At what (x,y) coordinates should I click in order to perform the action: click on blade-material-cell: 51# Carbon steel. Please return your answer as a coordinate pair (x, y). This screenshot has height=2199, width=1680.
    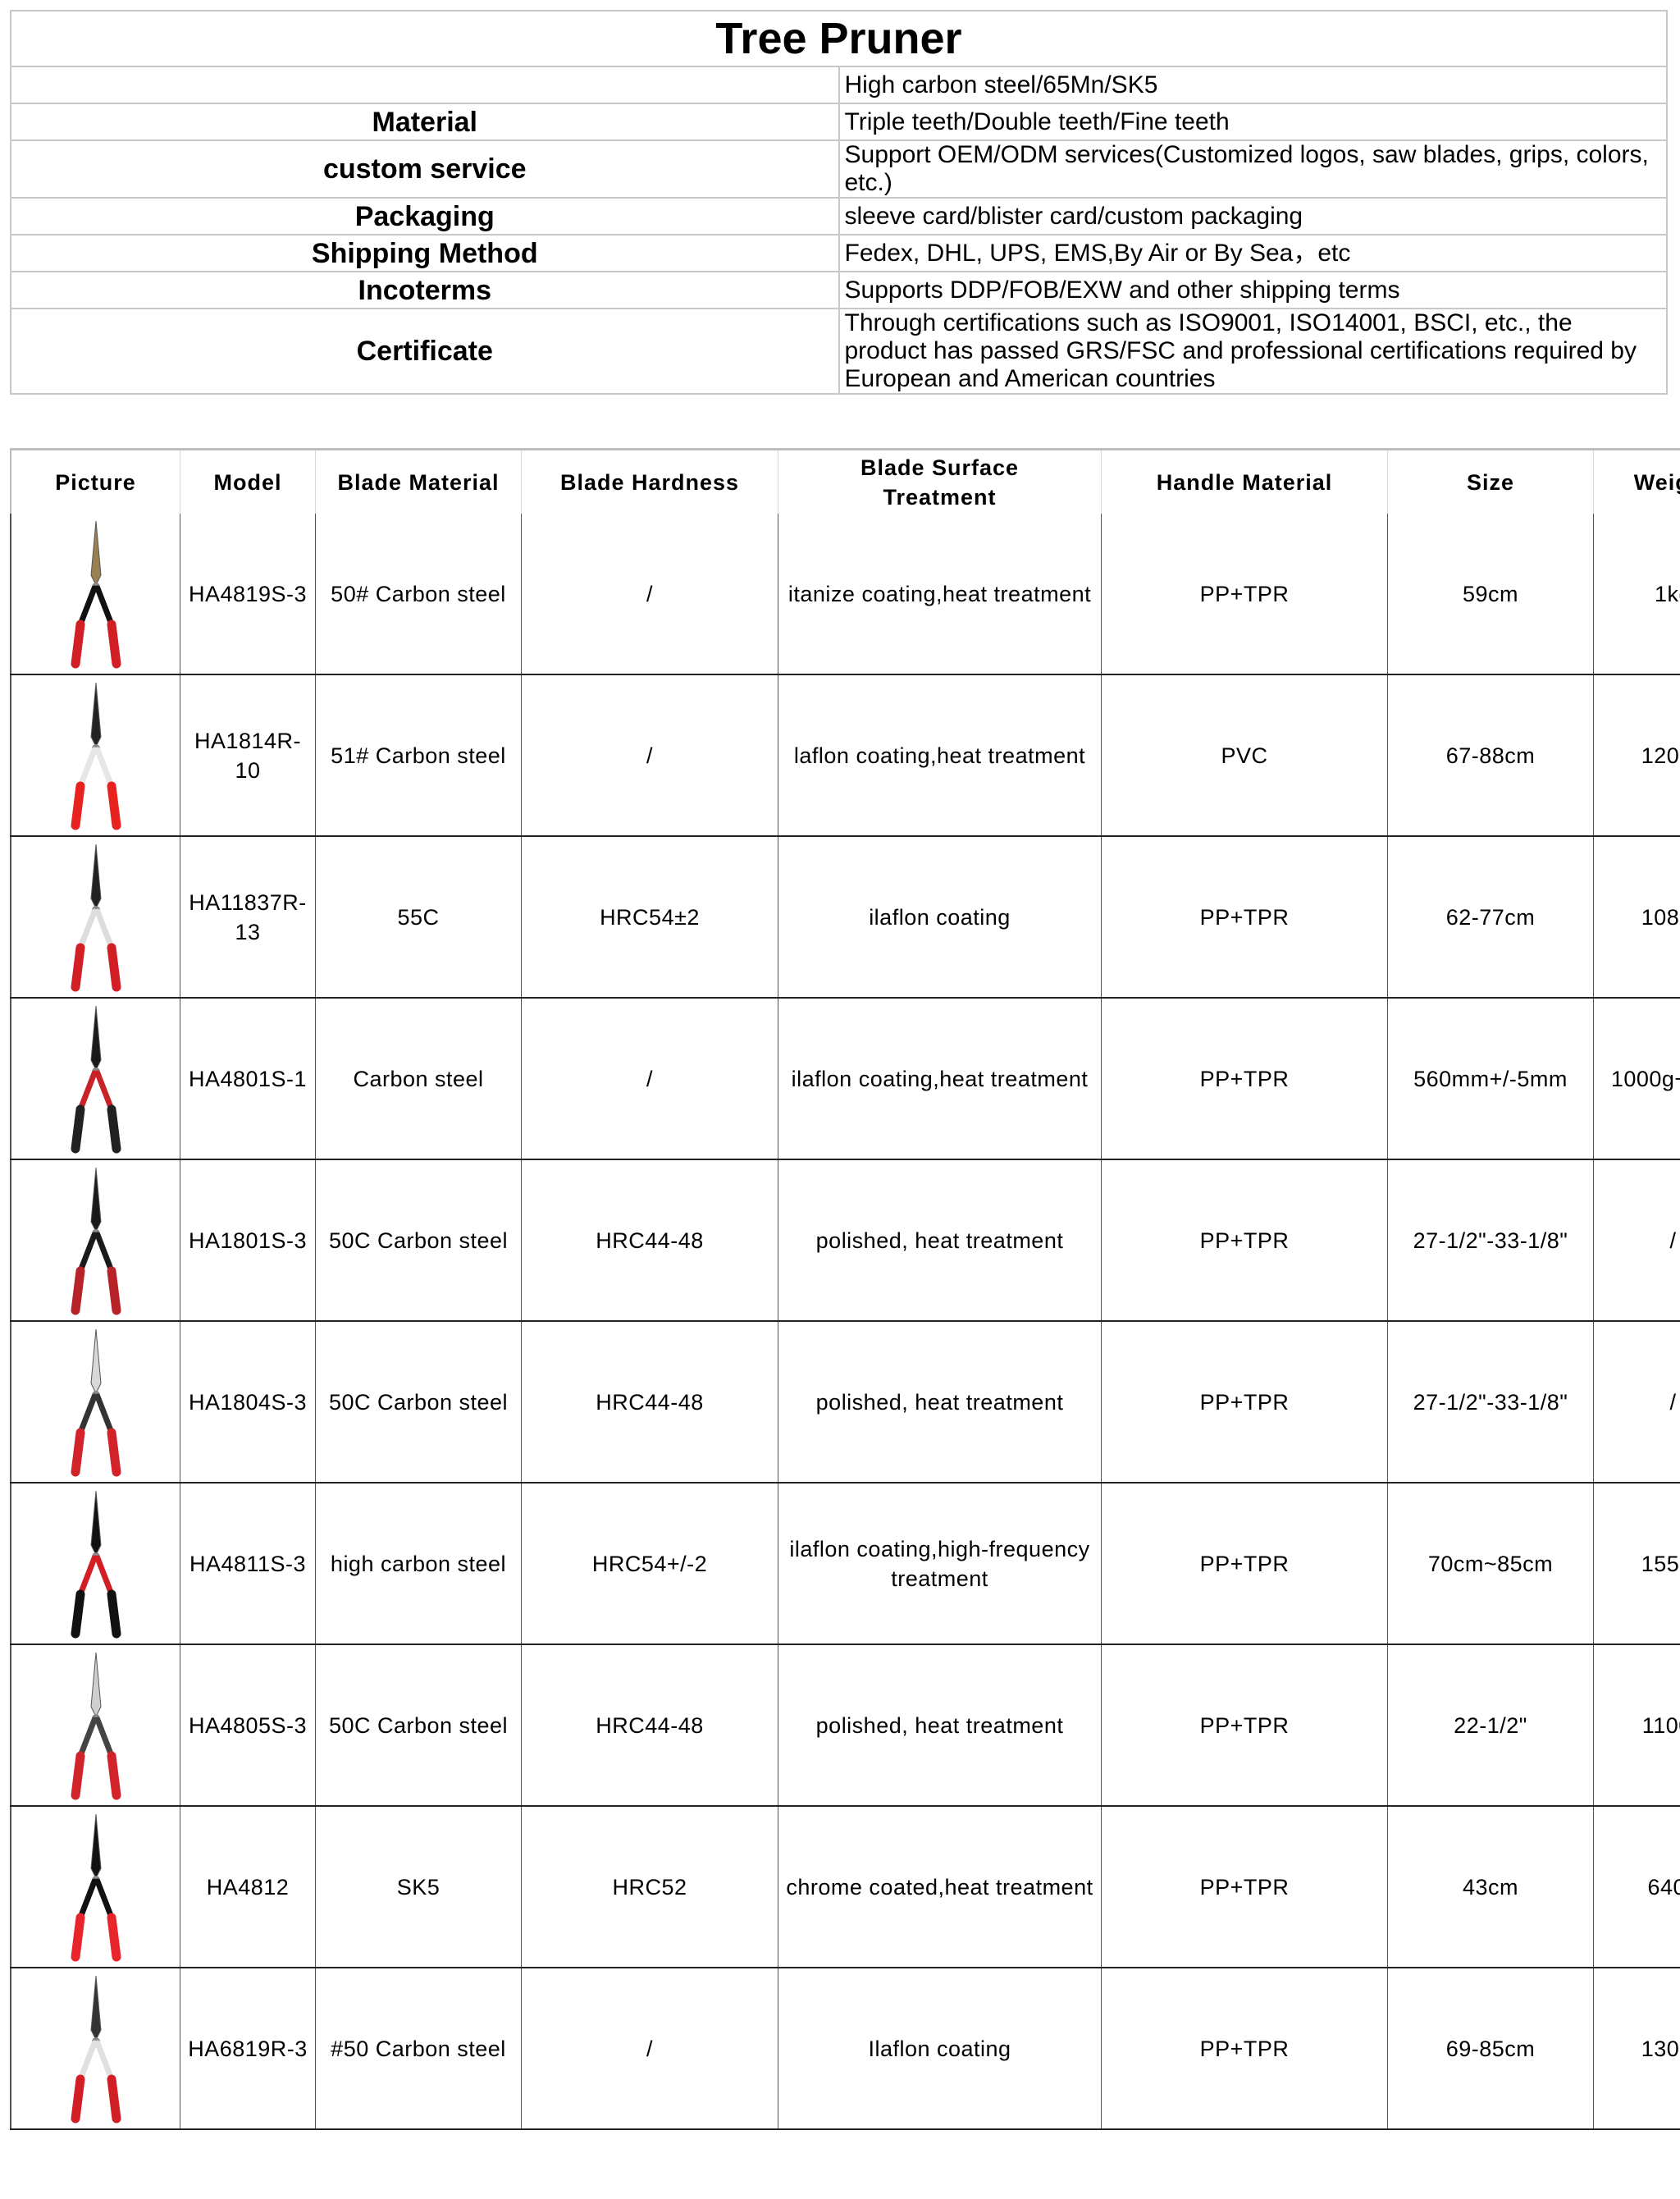
    Looking at the image, I should click on (419, 755).